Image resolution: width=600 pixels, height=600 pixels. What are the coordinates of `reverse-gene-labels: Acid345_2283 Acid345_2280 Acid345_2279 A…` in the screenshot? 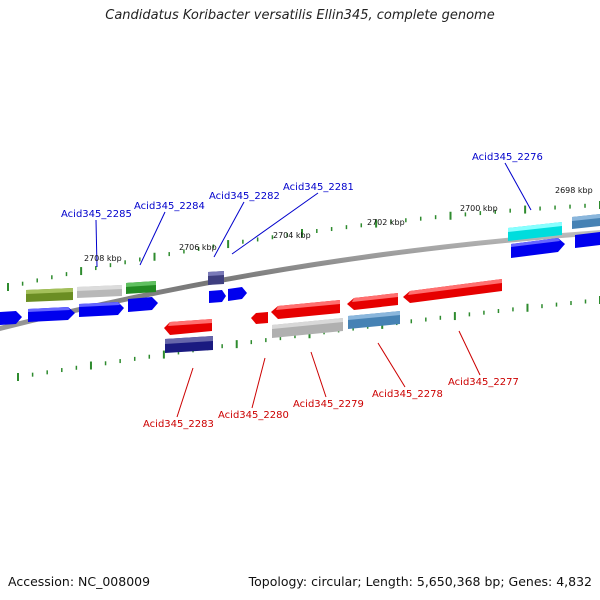 It's located at (331, 403).